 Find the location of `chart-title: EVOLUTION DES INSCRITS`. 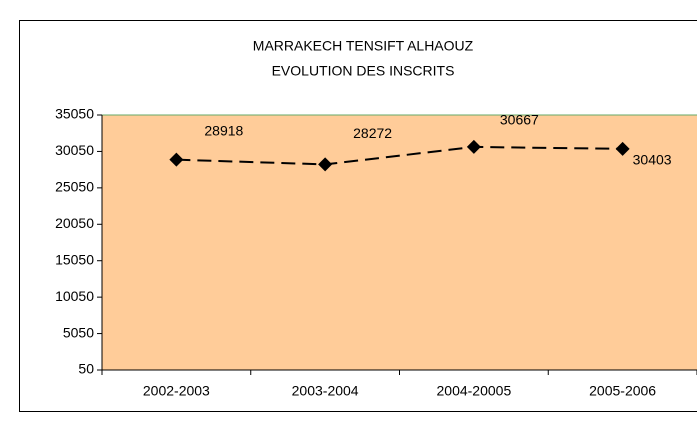

chart-title: EVOLUTION DES INSCRITS is located at coordinates (363, 71).